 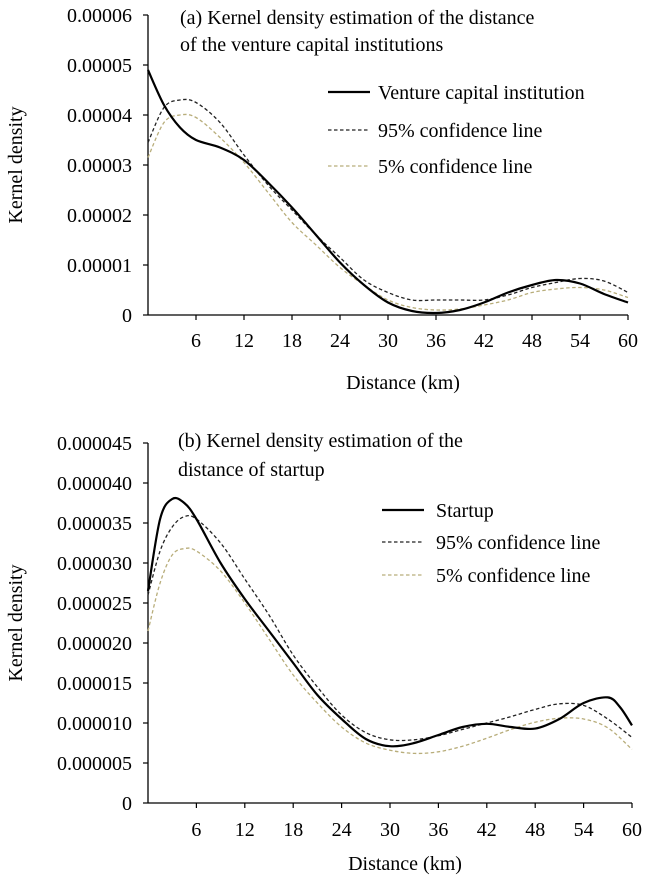 I want to click on y-tick-label: 0.000015, so click(x=94, y=684).